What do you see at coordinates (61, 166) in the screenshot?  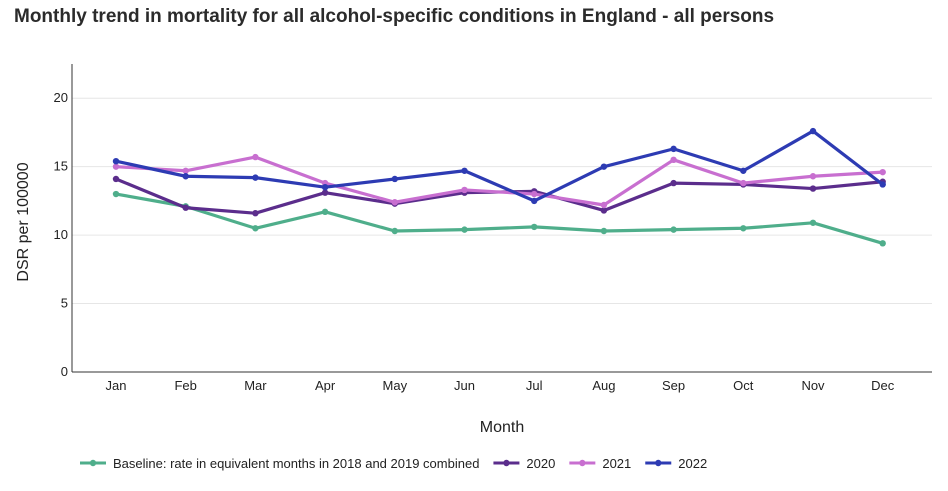 I see `y-tick-label: 15` at bounding box center [61, 166].